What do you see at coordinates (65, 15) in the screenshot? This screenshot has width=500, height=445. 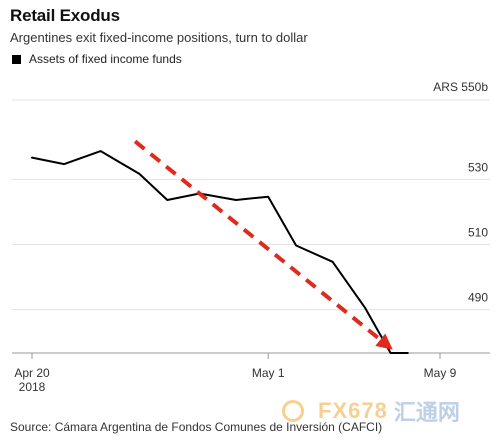 I see `chart-title: Retail Exodus` at bounding box center [65, 15].